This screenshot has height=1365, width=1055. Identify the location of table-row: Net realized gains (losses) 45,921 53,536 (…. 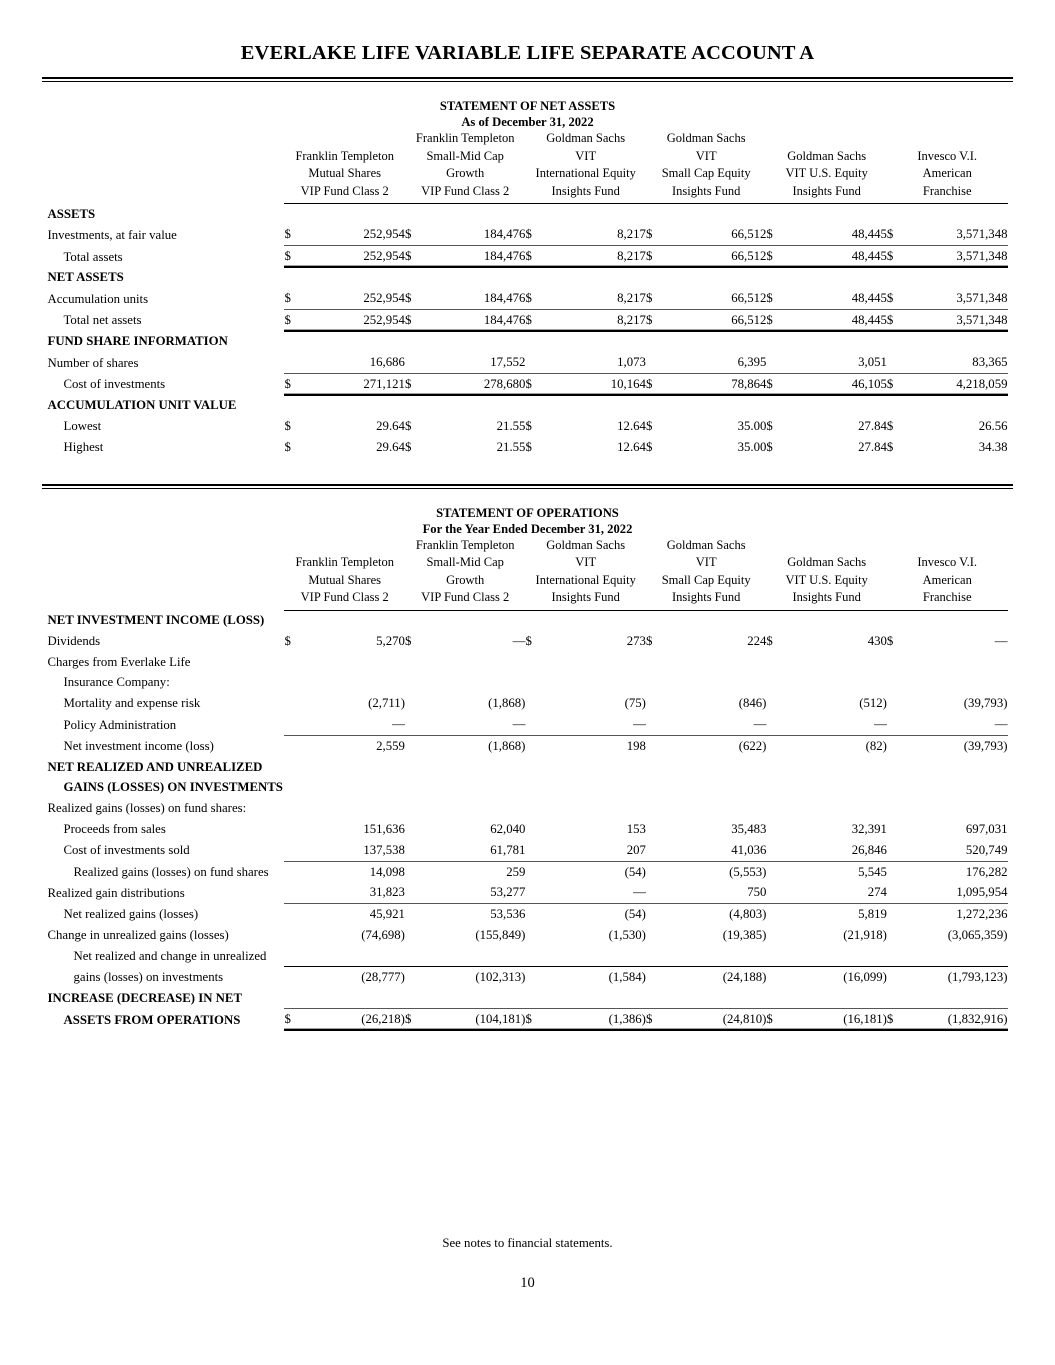
(528, 914).